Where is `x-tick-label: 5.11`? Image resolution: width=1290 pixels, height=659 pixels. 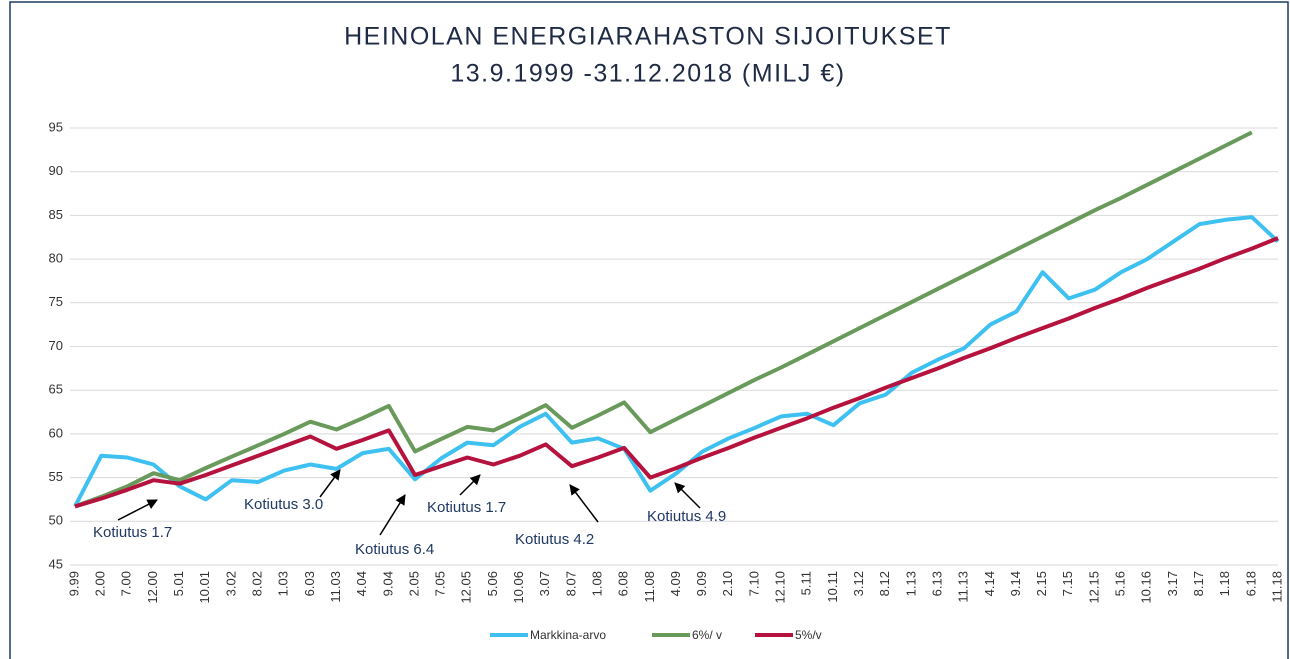
x-tick-label: 5.11 is located at coordinates (806, 583).